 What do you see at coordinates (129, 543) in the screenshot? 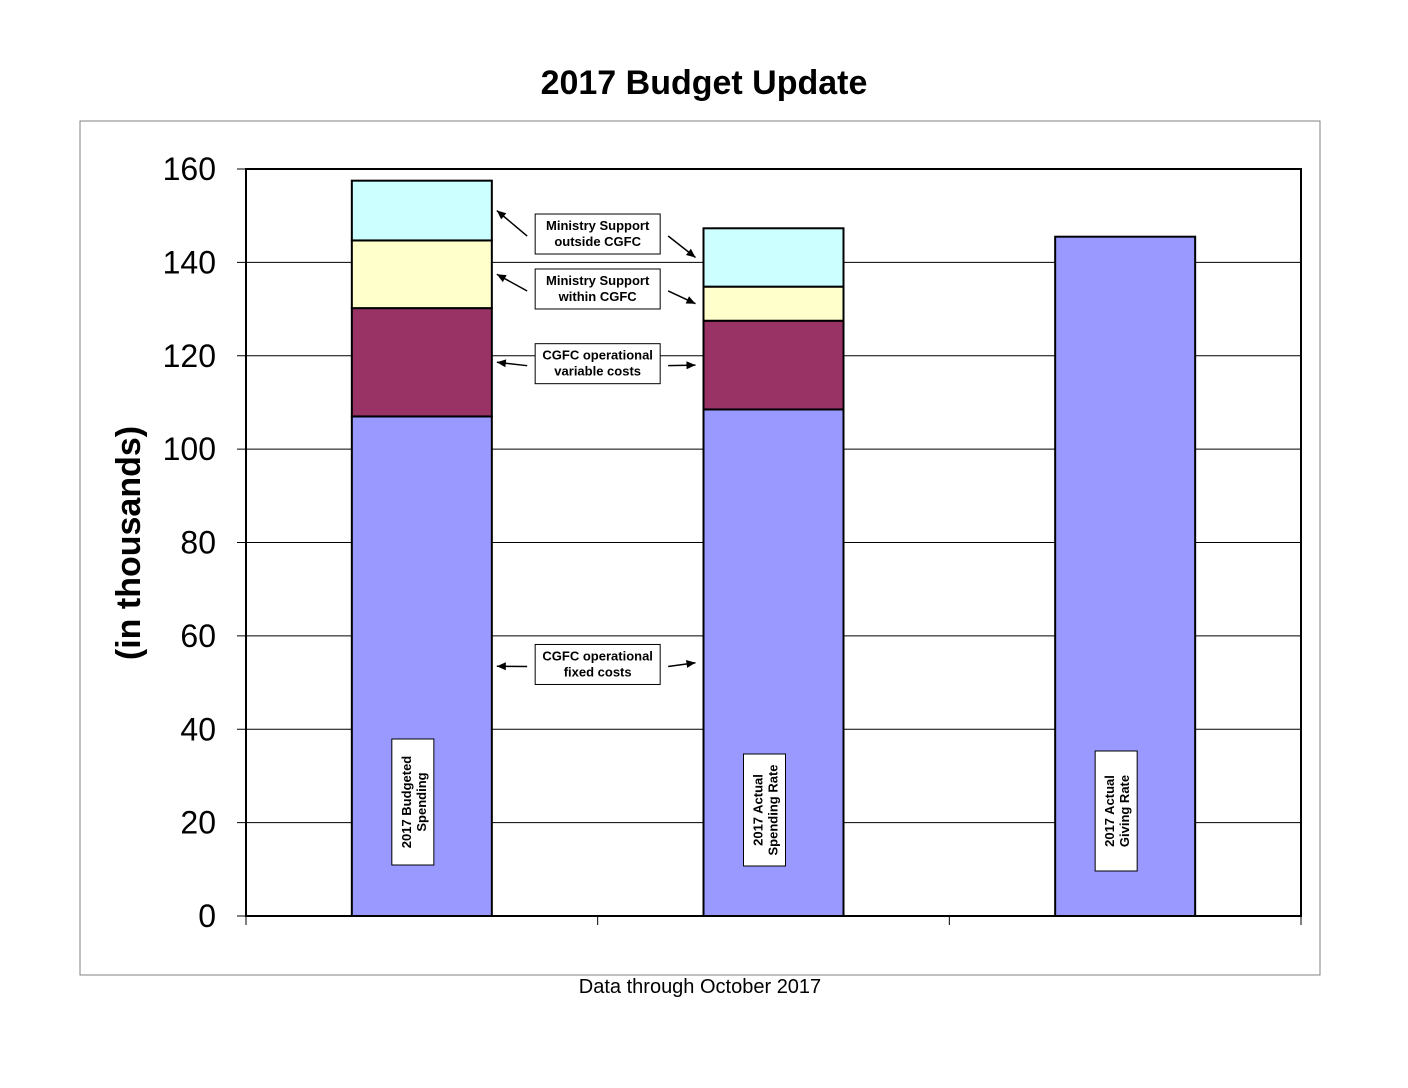
I see `y-axis-label: (in thousands)` at bounding box center [129, 543].